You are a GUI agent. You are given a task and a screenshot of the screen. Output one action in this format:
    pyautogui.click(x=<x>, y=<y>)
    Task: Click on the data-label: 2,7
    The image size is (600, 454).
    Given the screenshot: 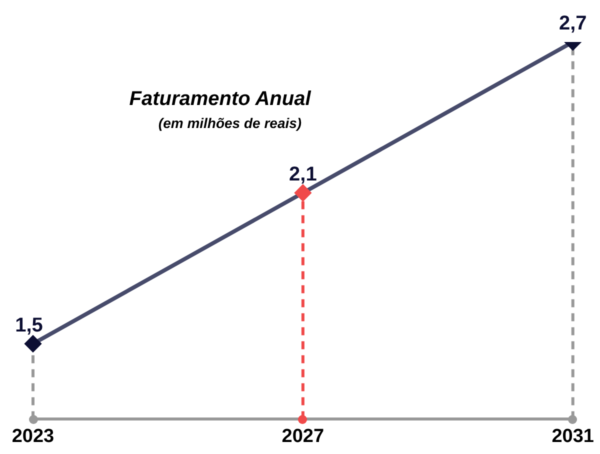 What is the action you would take?
    pyautogui.click(x=572, y=23)
    